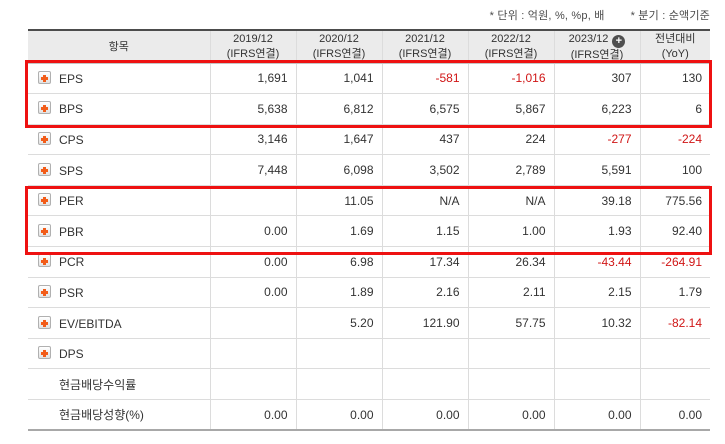  What do you see at coordinates (619, 41) in the screenshot?
I see `add-year-icon: +` at bounding box center [619, 41].